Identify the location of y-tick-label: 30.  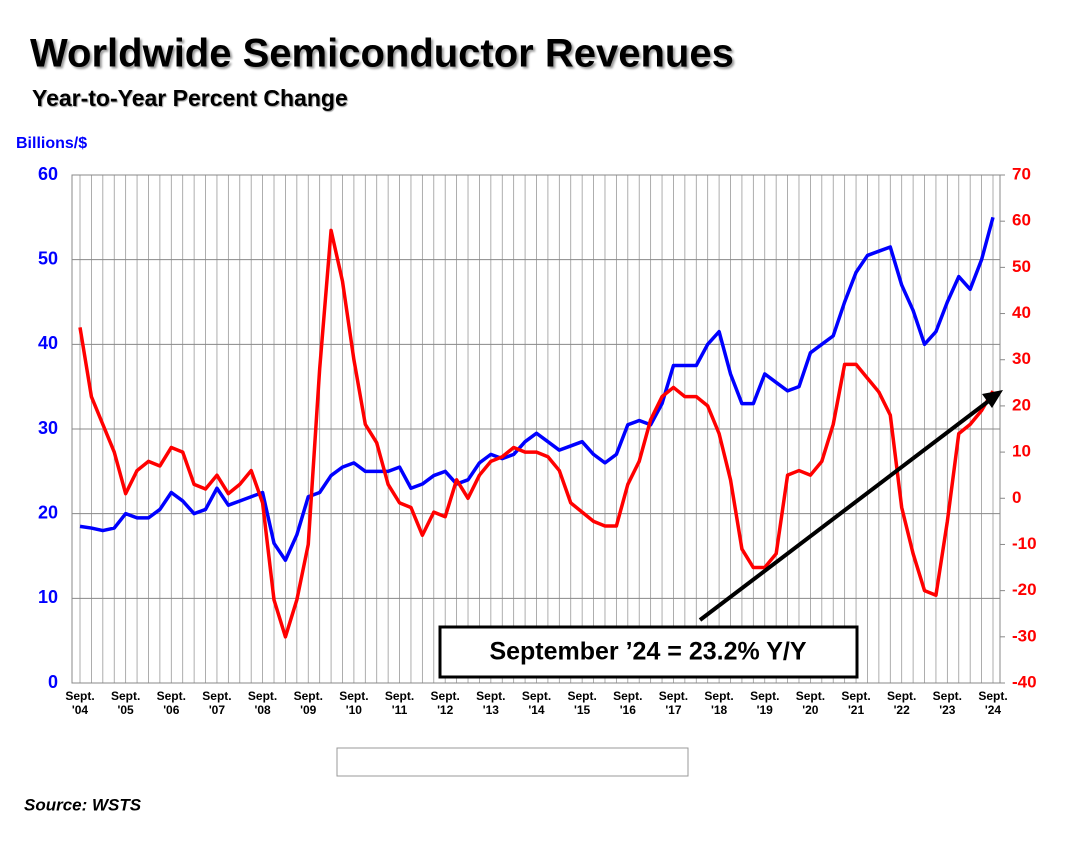
(48, 428).